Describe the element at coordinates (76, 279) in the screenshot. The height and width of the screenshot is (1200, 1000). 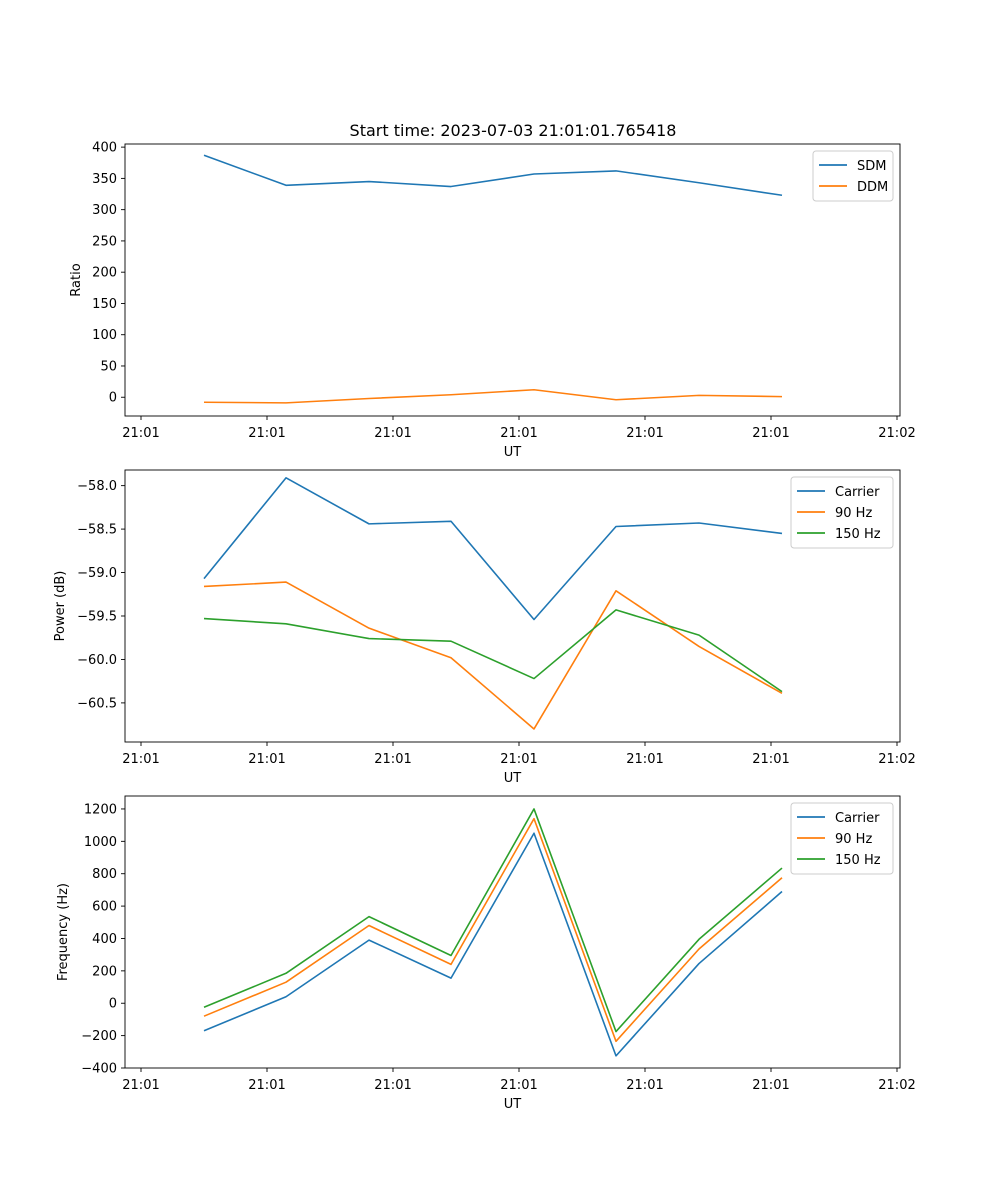
I see `y-axis-label: Ratio` at that location.